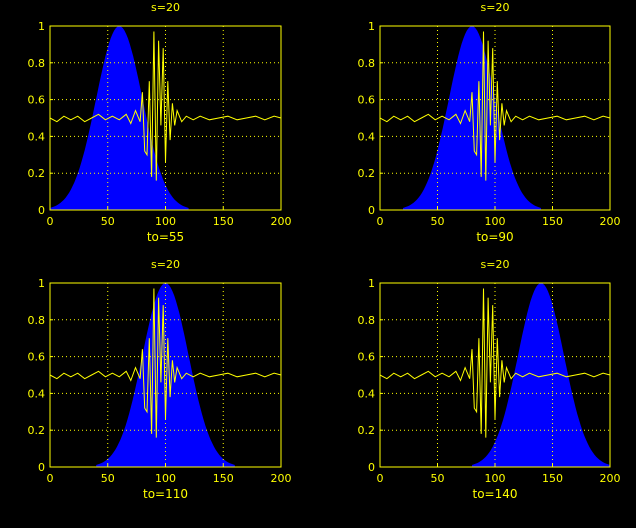 The width and height of the screenshot is (636, 528). What do you see at coordinates (494, 494) in the screenshot?
I see `panel-xlabel: to=140` at bounding box center [494, 494].